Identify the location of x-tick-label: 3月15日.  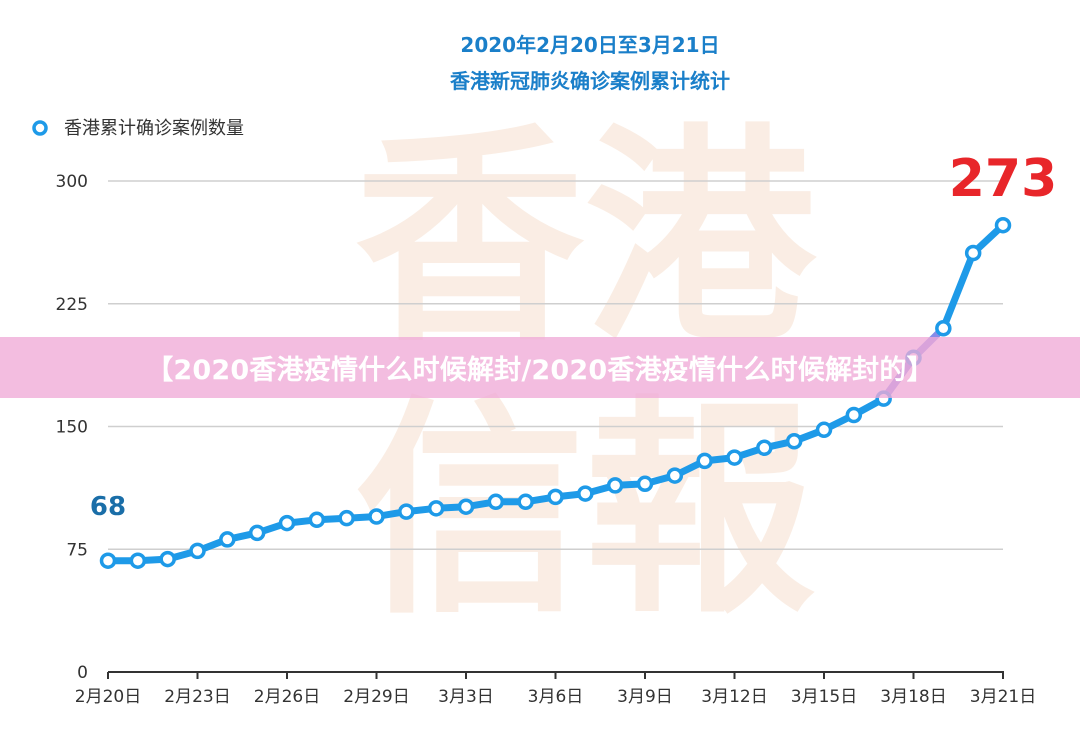
(824, 697).